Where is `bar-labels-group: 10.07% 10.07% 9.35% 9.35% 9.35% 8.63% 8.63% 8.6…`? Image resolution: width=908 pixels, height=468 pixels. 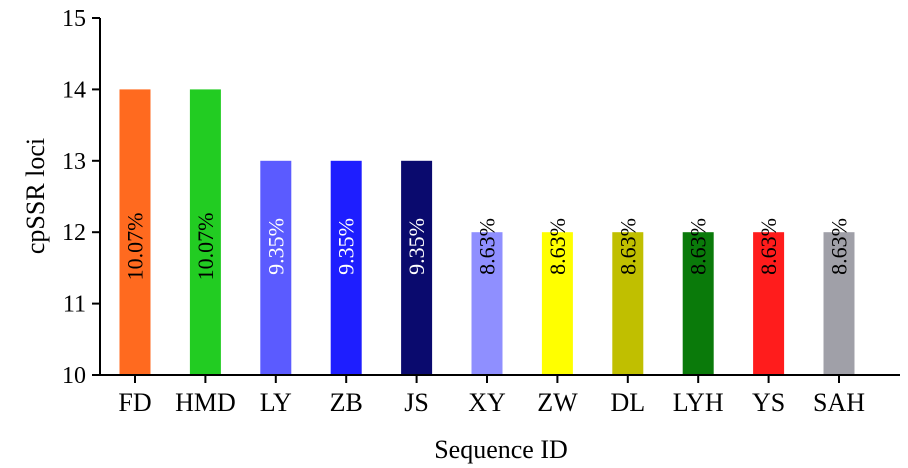
bar-labels-group: 10.07% 10.07% 9.35% 9.35% 9.35% 8.63% 8.63% 8.6… is located at coordinates (487, 247).